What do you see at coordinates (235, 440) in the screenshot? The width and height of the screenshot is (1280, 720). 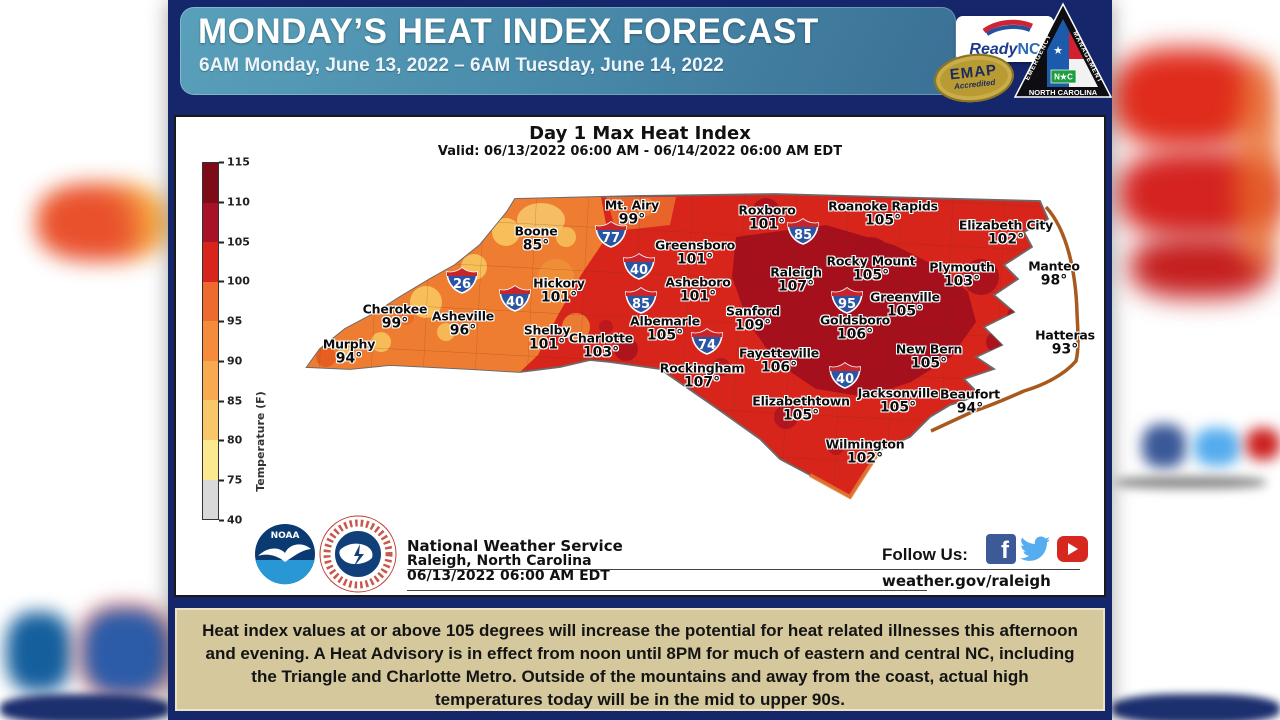 I see `tick-label: 80` at bounding box center [235, 440].